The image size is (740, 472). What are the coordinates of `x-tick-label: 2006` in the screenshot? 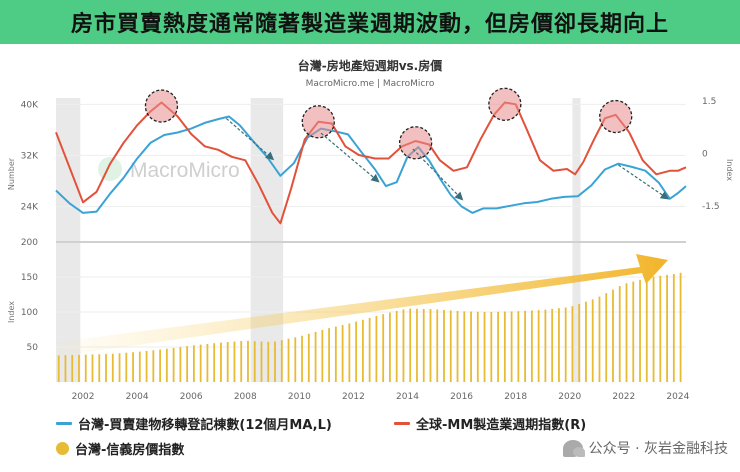 It's located at (191, 397).